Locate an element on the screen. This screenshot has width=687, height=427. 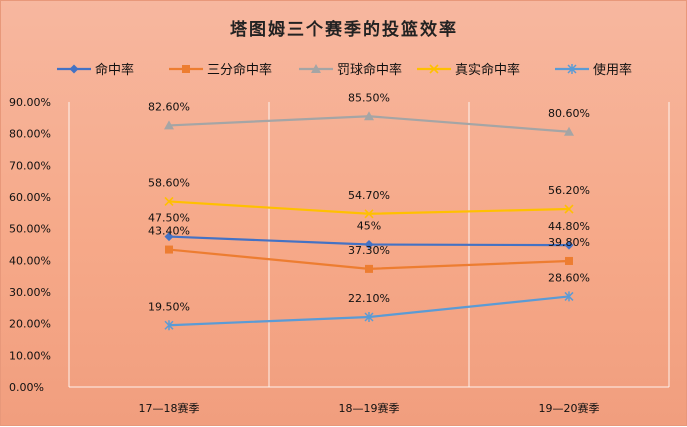
data-label: 82.60% is located at coordinates (169, 106).